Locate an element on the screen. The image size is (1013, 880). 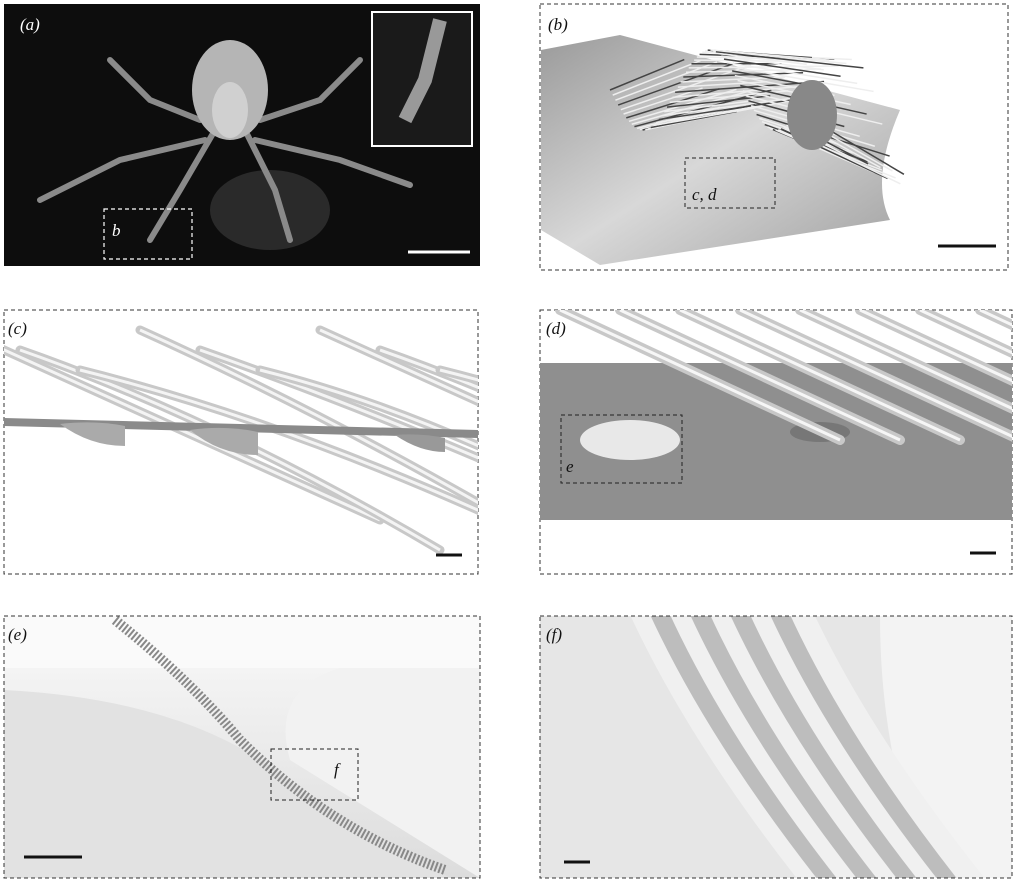
panel-e: (e) f is located at coordinates (242, 747).